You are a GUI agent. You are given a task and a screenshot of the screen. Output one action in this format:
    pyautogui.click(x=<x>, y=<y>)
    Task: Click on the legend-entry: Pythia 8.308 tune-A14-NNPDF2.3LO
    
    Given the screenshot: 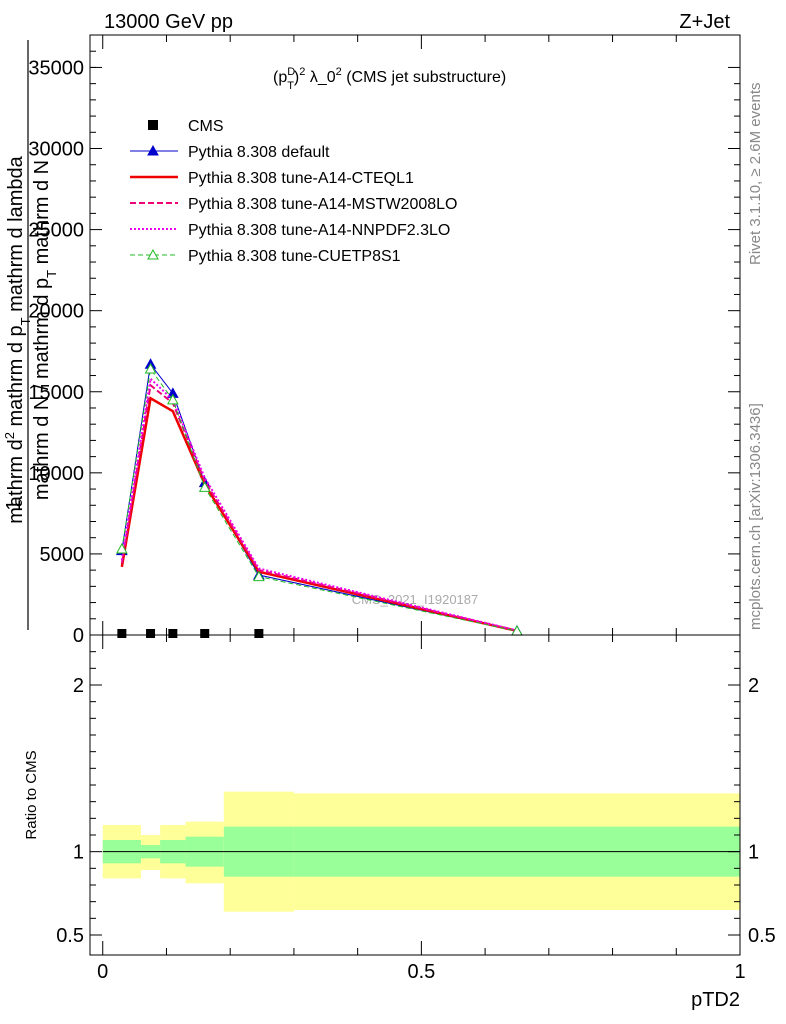 What is the action you would take?
    pyautogui.click(x=290, y=230)
    